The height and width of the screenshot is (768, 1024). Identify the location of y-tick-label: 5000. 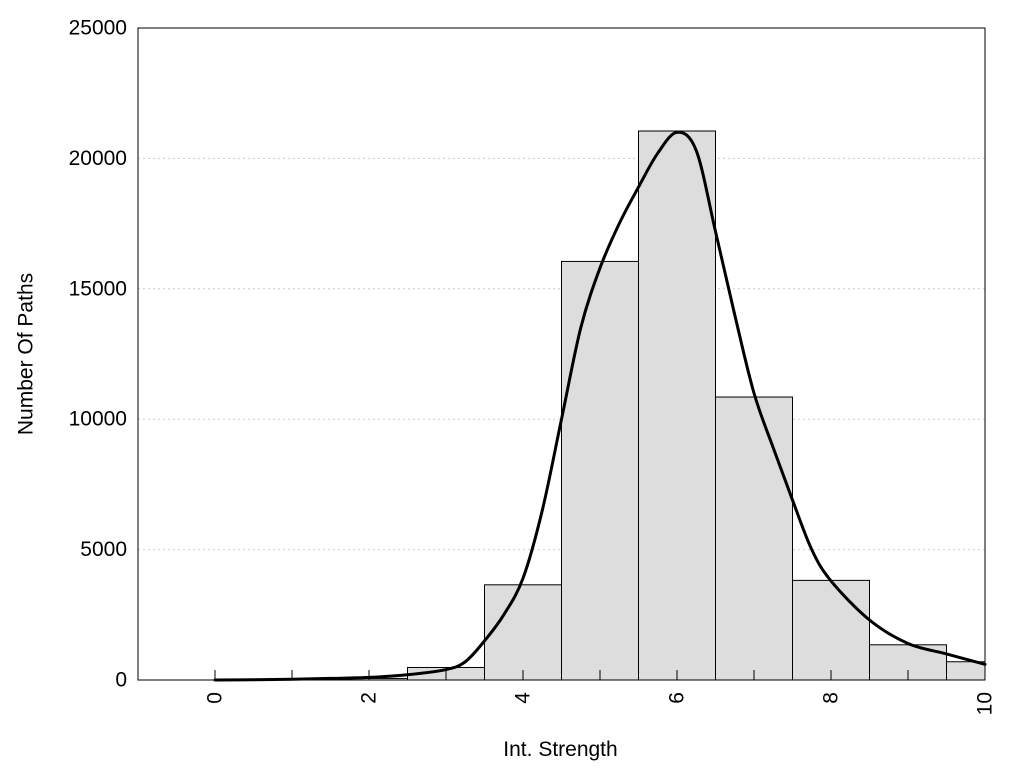
(103, 549).